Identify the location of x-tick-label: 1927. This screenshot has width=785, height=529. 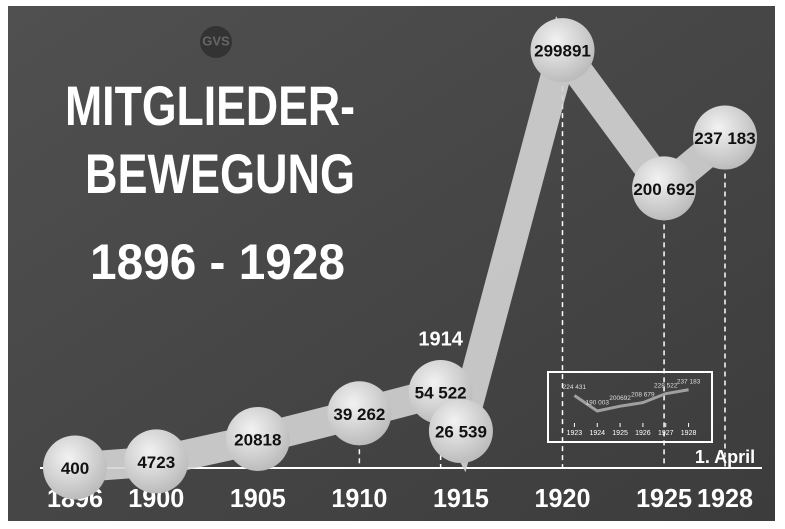
(666, 433).